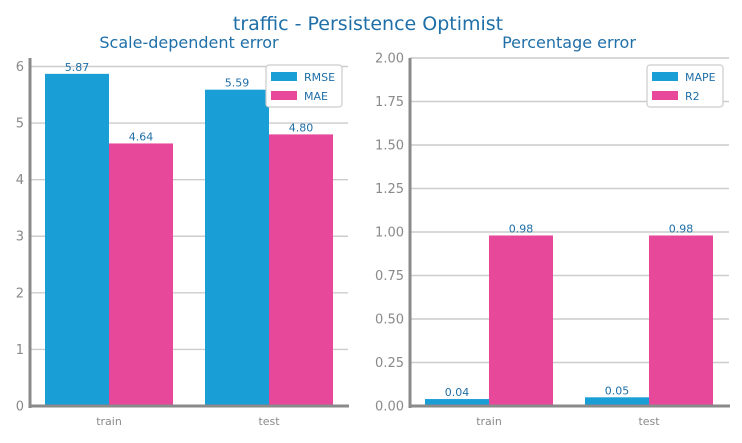  What do you see at coordinates (304, 86) in the screenshot?
I see `legend: RMSE MAE` at bounding box center [304, 86].